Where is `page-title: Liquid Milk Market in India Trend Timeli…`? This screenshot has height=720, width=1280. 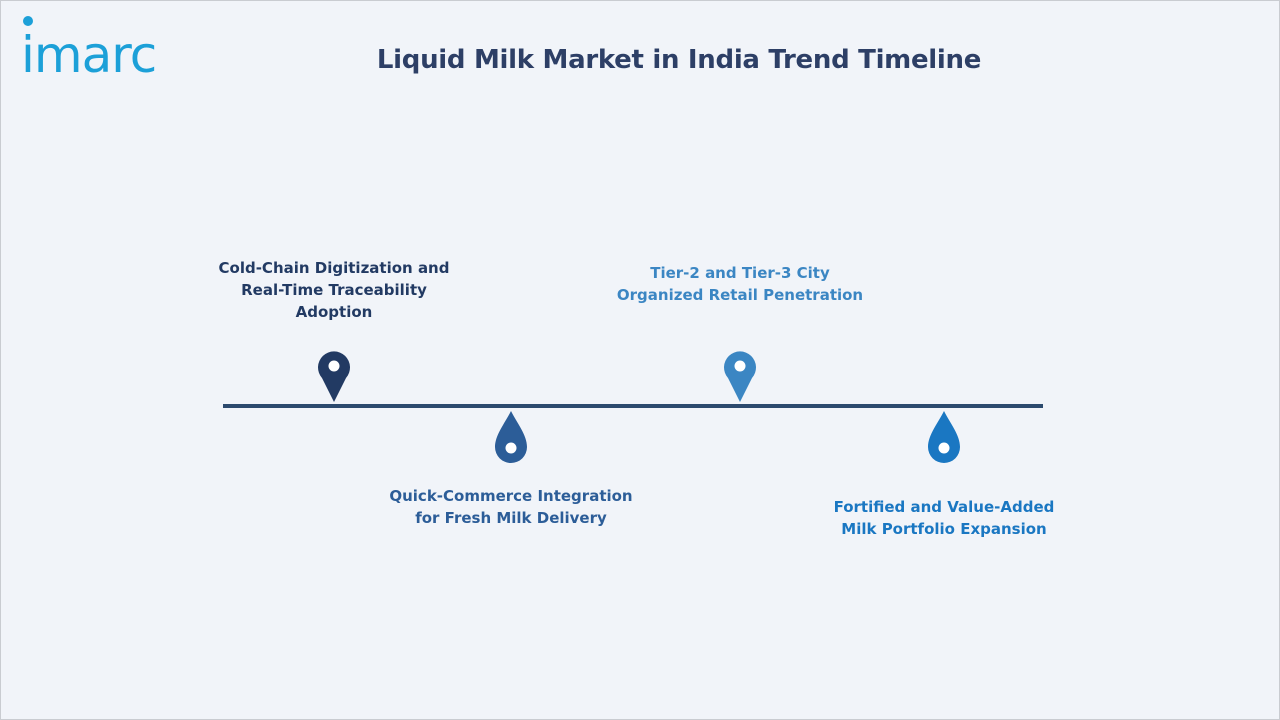 page-title: Liquid Milk Market in India Trend Timeli… is located at coordinates (679, 60).